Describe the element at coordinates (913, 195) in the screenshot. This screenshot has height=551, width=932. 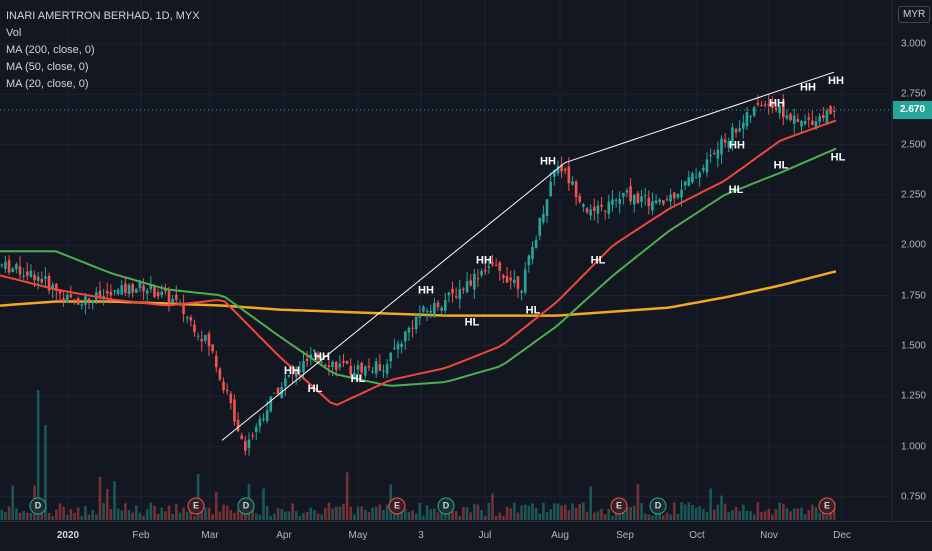
I see `price-tick: 2.250` at that location.